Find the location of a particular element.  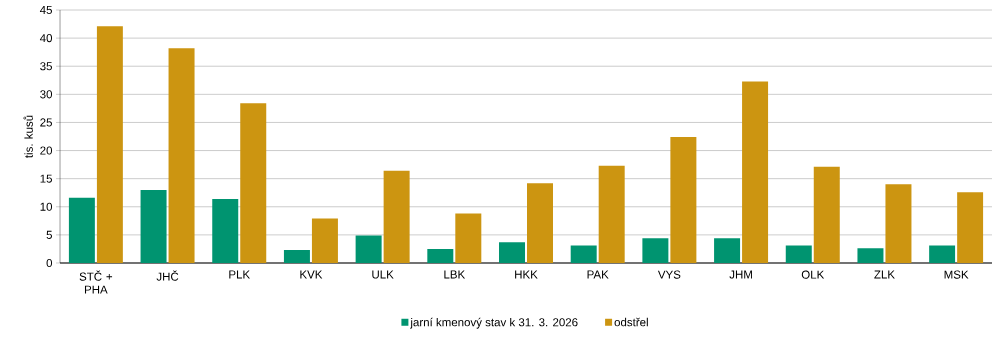

x-tick-label: PAK is located at coordinates (598, 274).